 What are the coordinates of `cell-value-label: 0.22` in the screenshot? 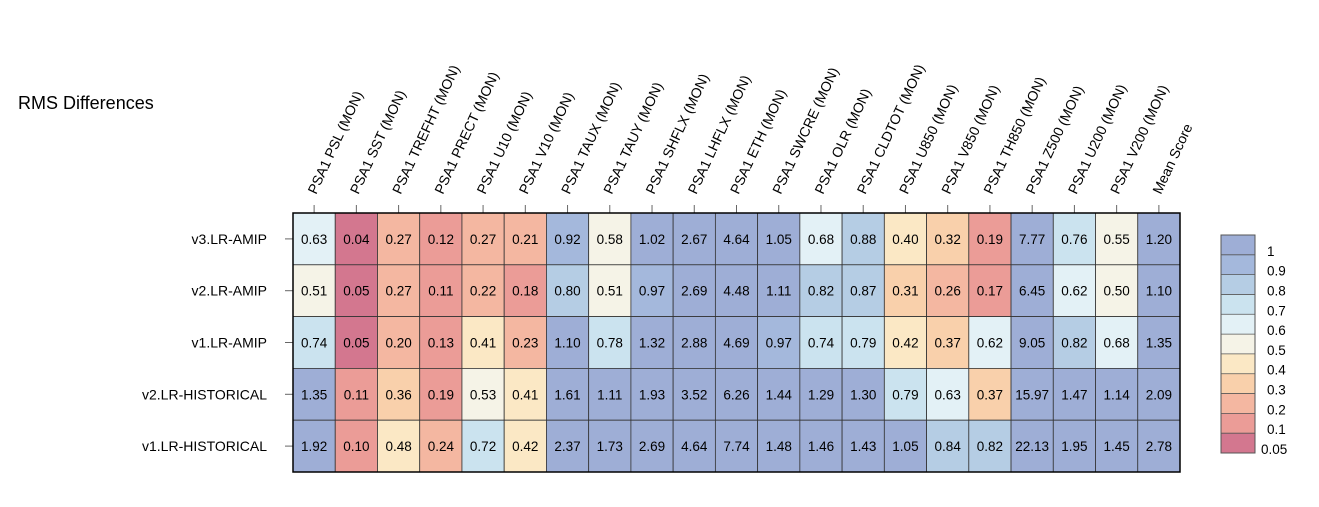 It's located at (483, 291).